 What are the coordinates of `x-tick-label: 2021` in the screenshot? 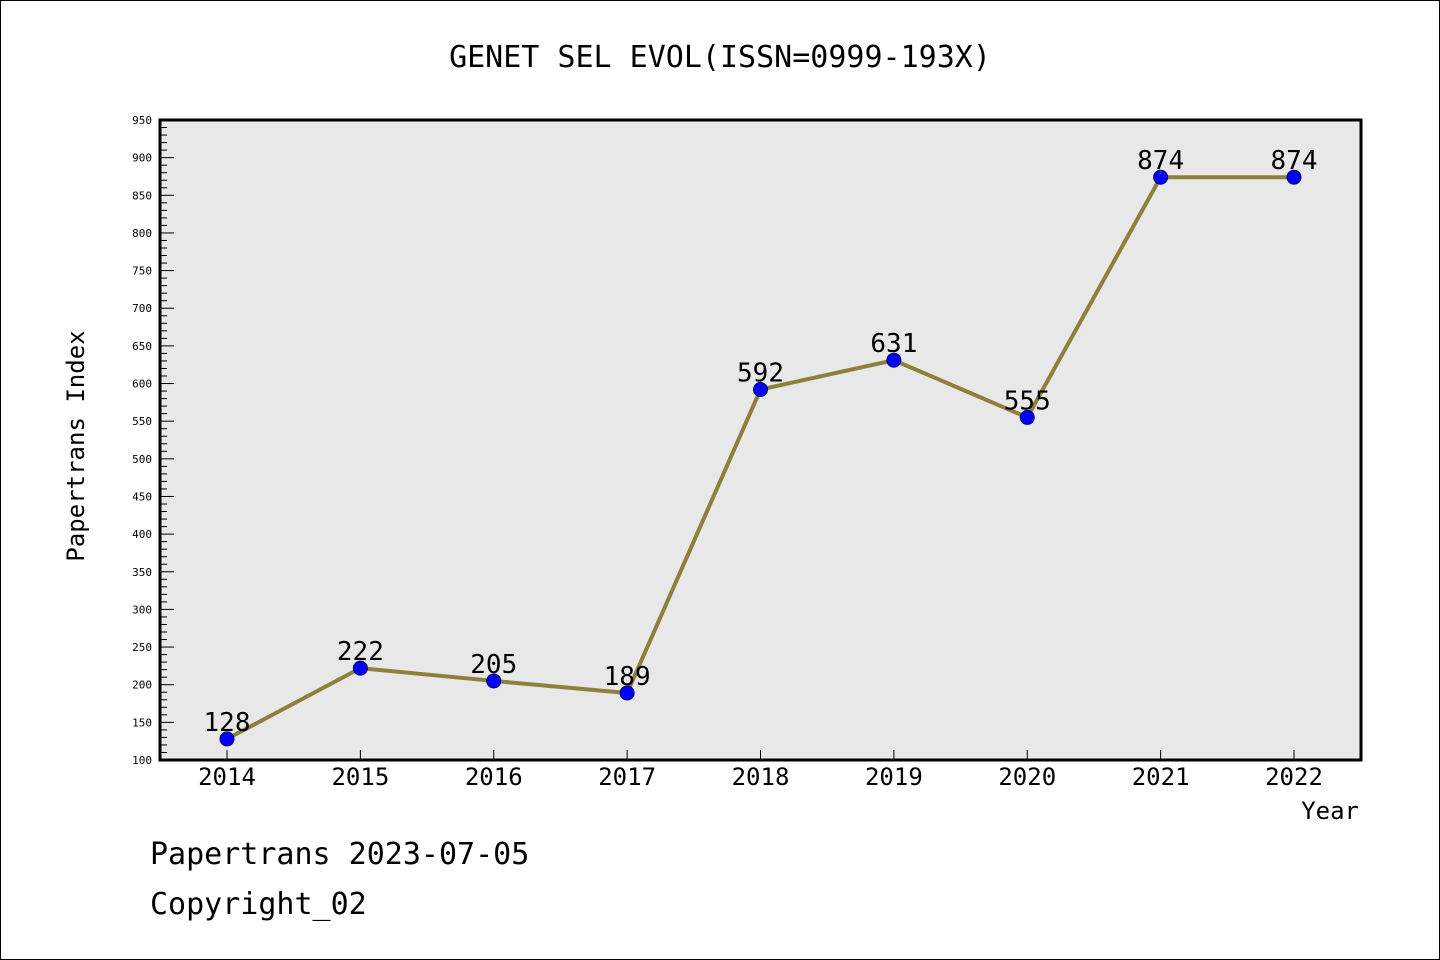 It's located at (1161, 777).